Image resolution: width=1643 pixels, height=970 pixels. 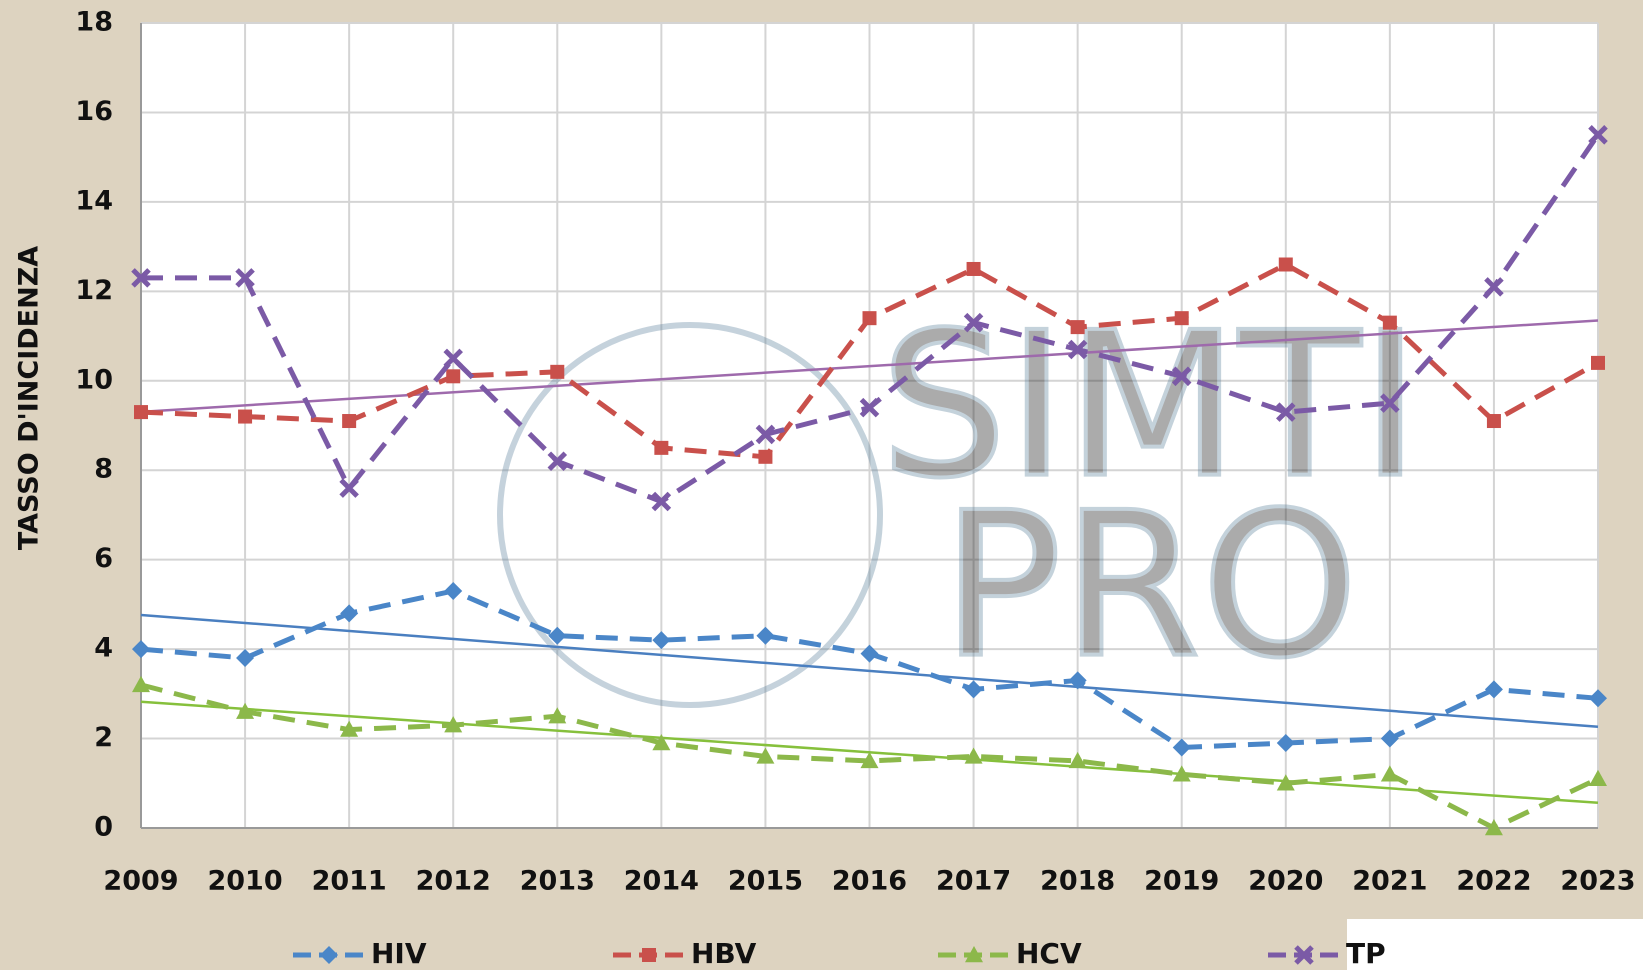 I want to click on x-tick-label: 2020, so click(x=1285, y=881).